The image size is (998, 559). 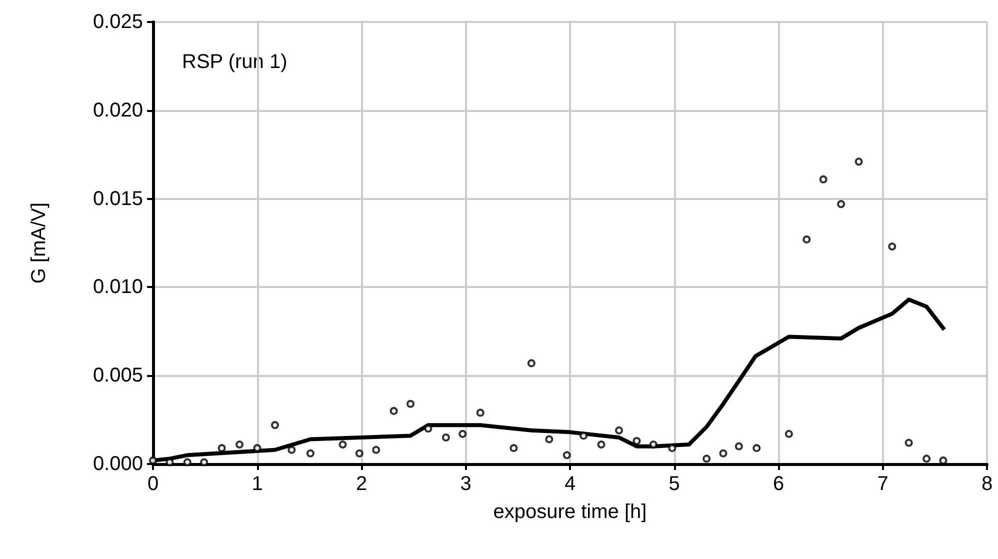 What do you see at coordinates (257, 484) in the screenshot?
I see `x-tick-label: 1` at bounding box center [257, 484].